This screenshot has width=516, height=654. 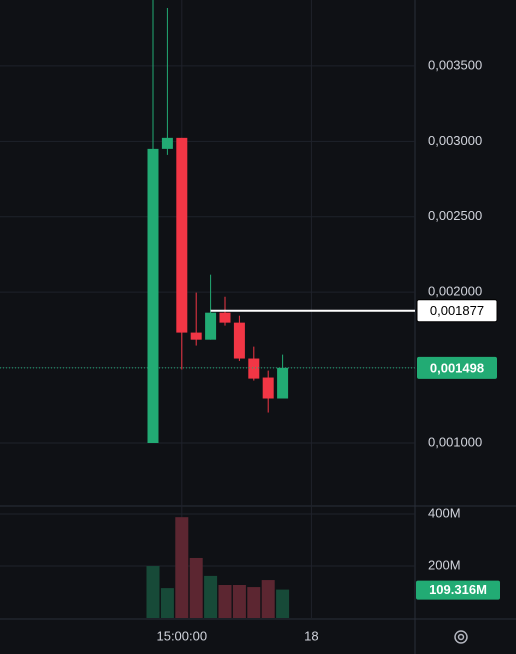 I want to click on settings-icon, so click(x=461, y=637).